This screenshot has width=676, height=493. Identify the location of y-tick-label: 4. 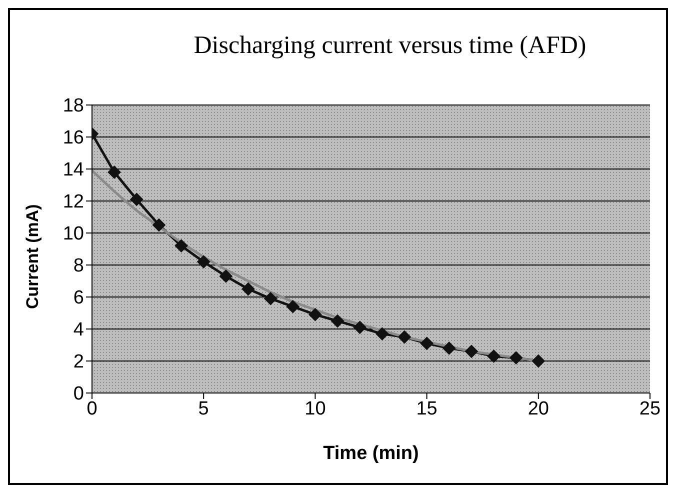
(78, 330).